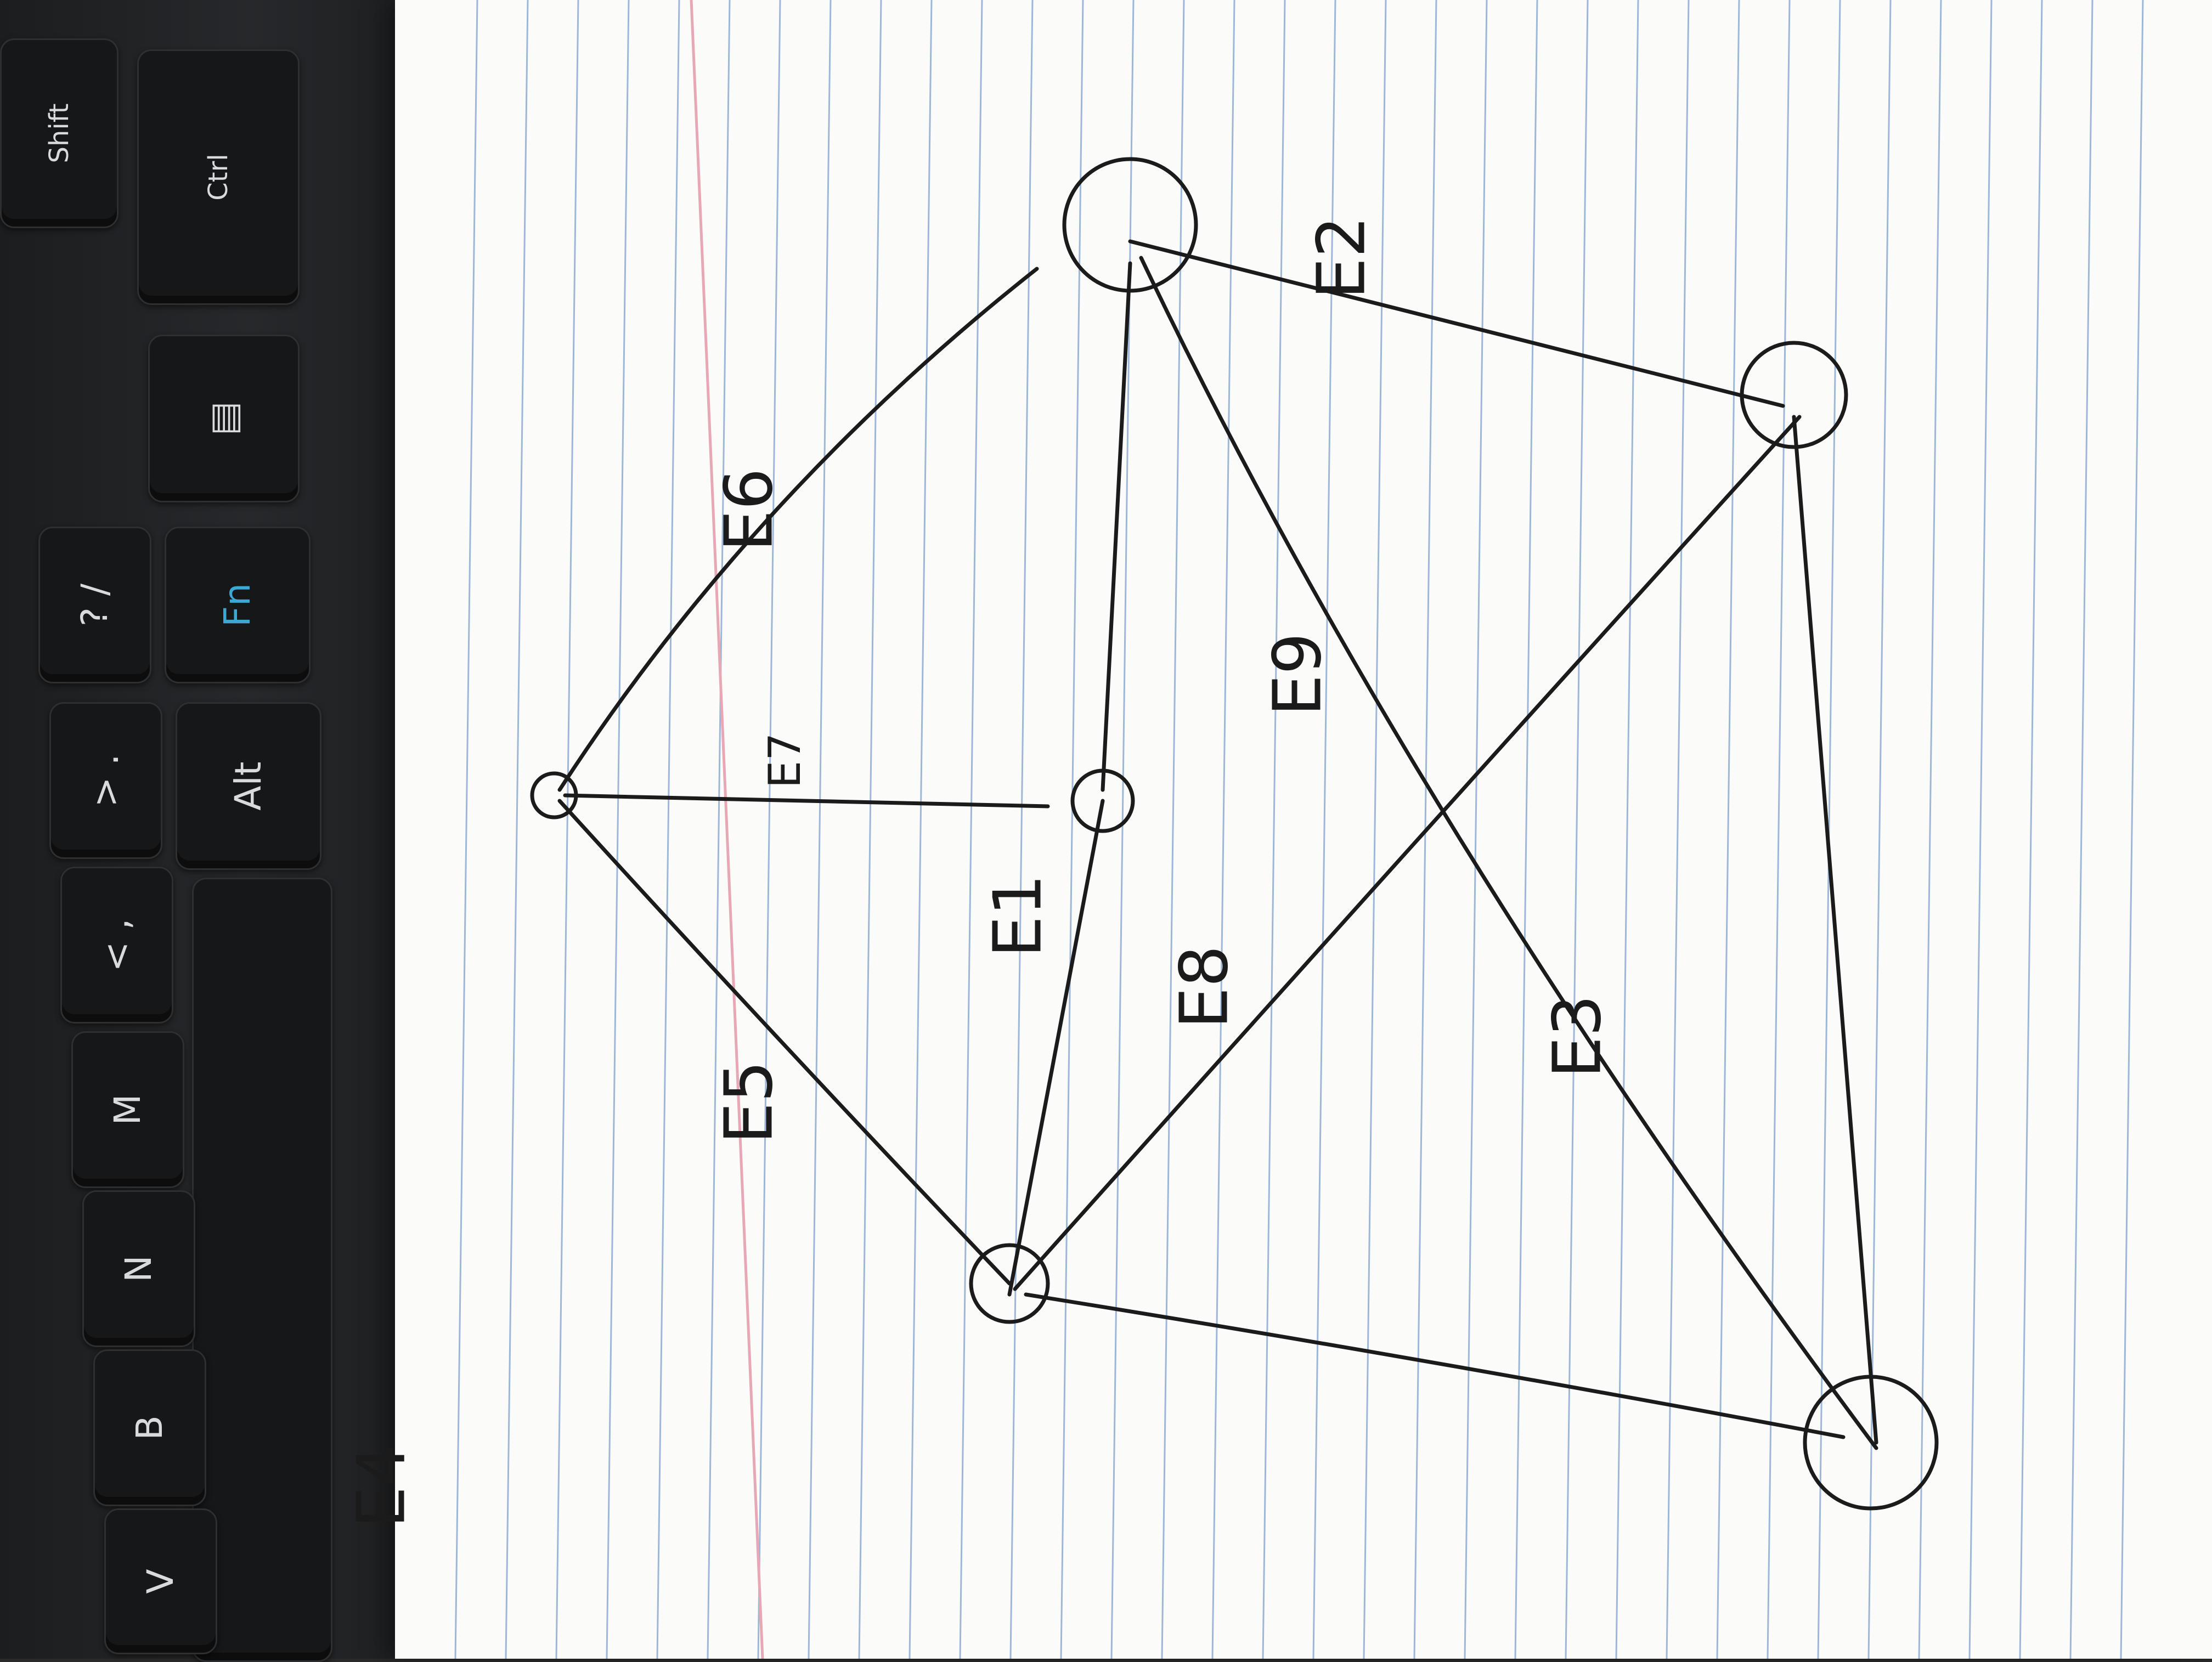 The height and width of the screenshot is (1662, 2212). I want to click on vertex-left, so click(554, 795).